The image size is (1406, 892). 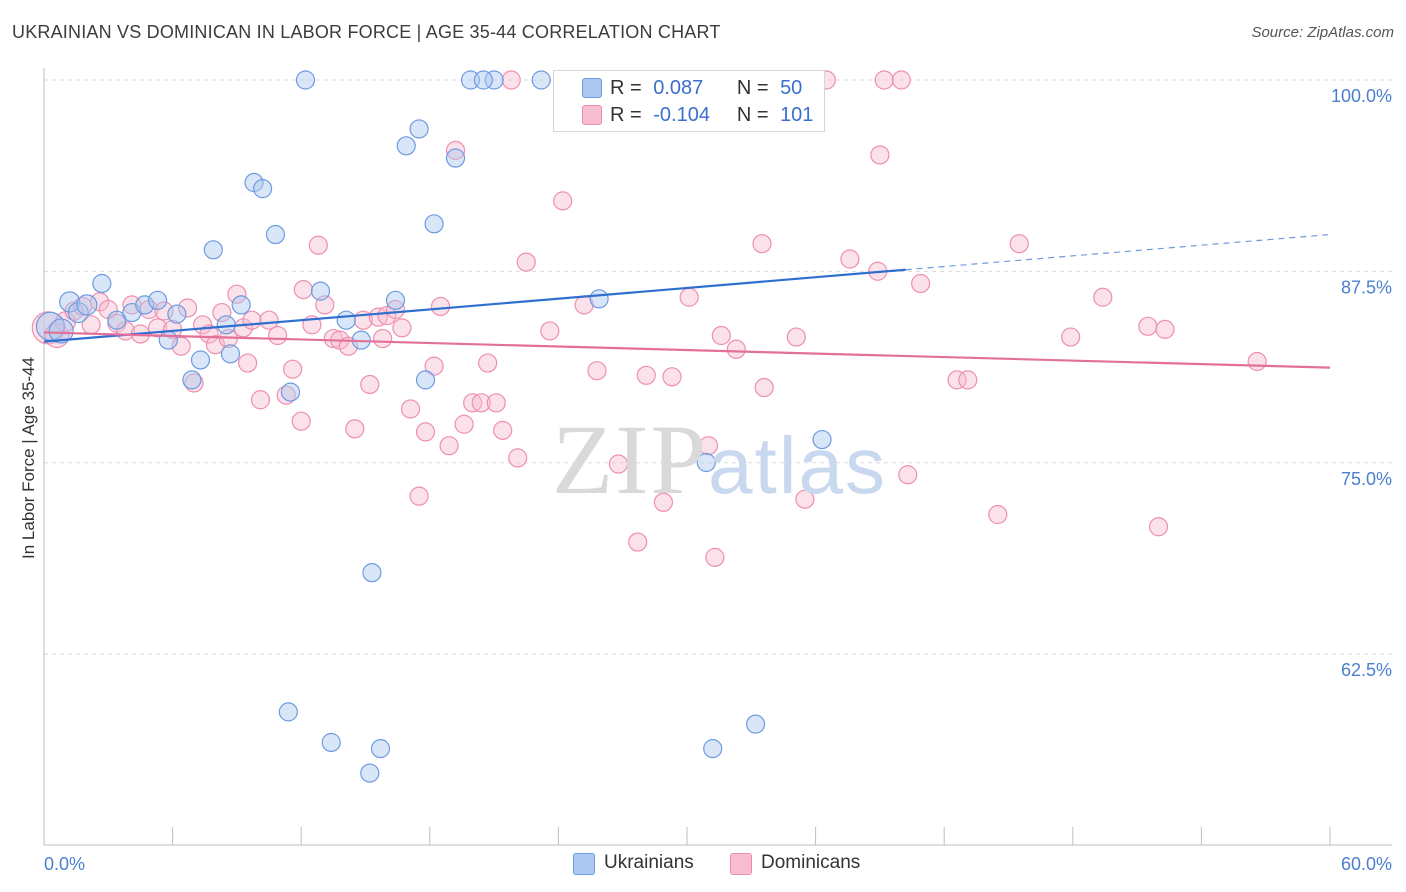 What do you see at coordinates (1361, 96) in the screenshot?
I see `y-tick-label-100: 100.0%` at bounding box center [1361, 96].